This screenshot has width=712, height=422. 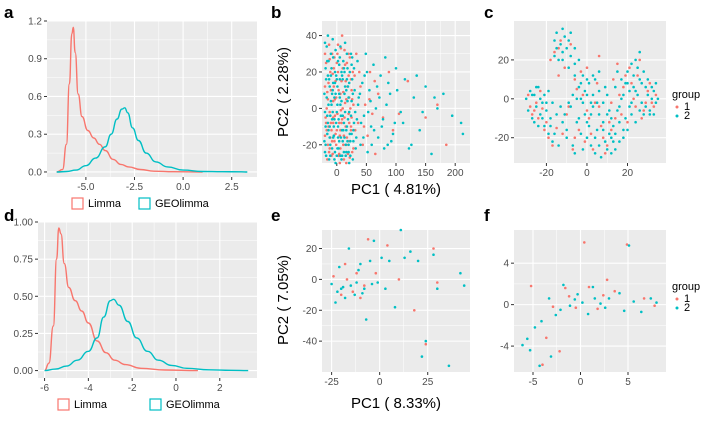 I want to click on y-tick-label: 0.75, so click(x=24, y=260).